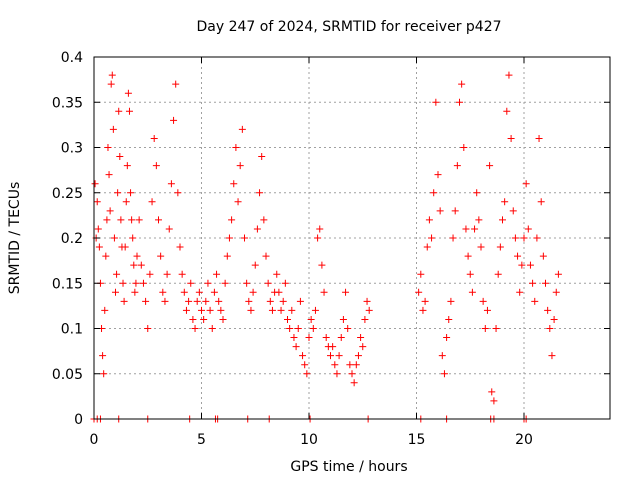  What do you see at coordinates (72, 149) in the screenshot?
I see `y-tick-label: 0.3` at bounding box center [72, 149].